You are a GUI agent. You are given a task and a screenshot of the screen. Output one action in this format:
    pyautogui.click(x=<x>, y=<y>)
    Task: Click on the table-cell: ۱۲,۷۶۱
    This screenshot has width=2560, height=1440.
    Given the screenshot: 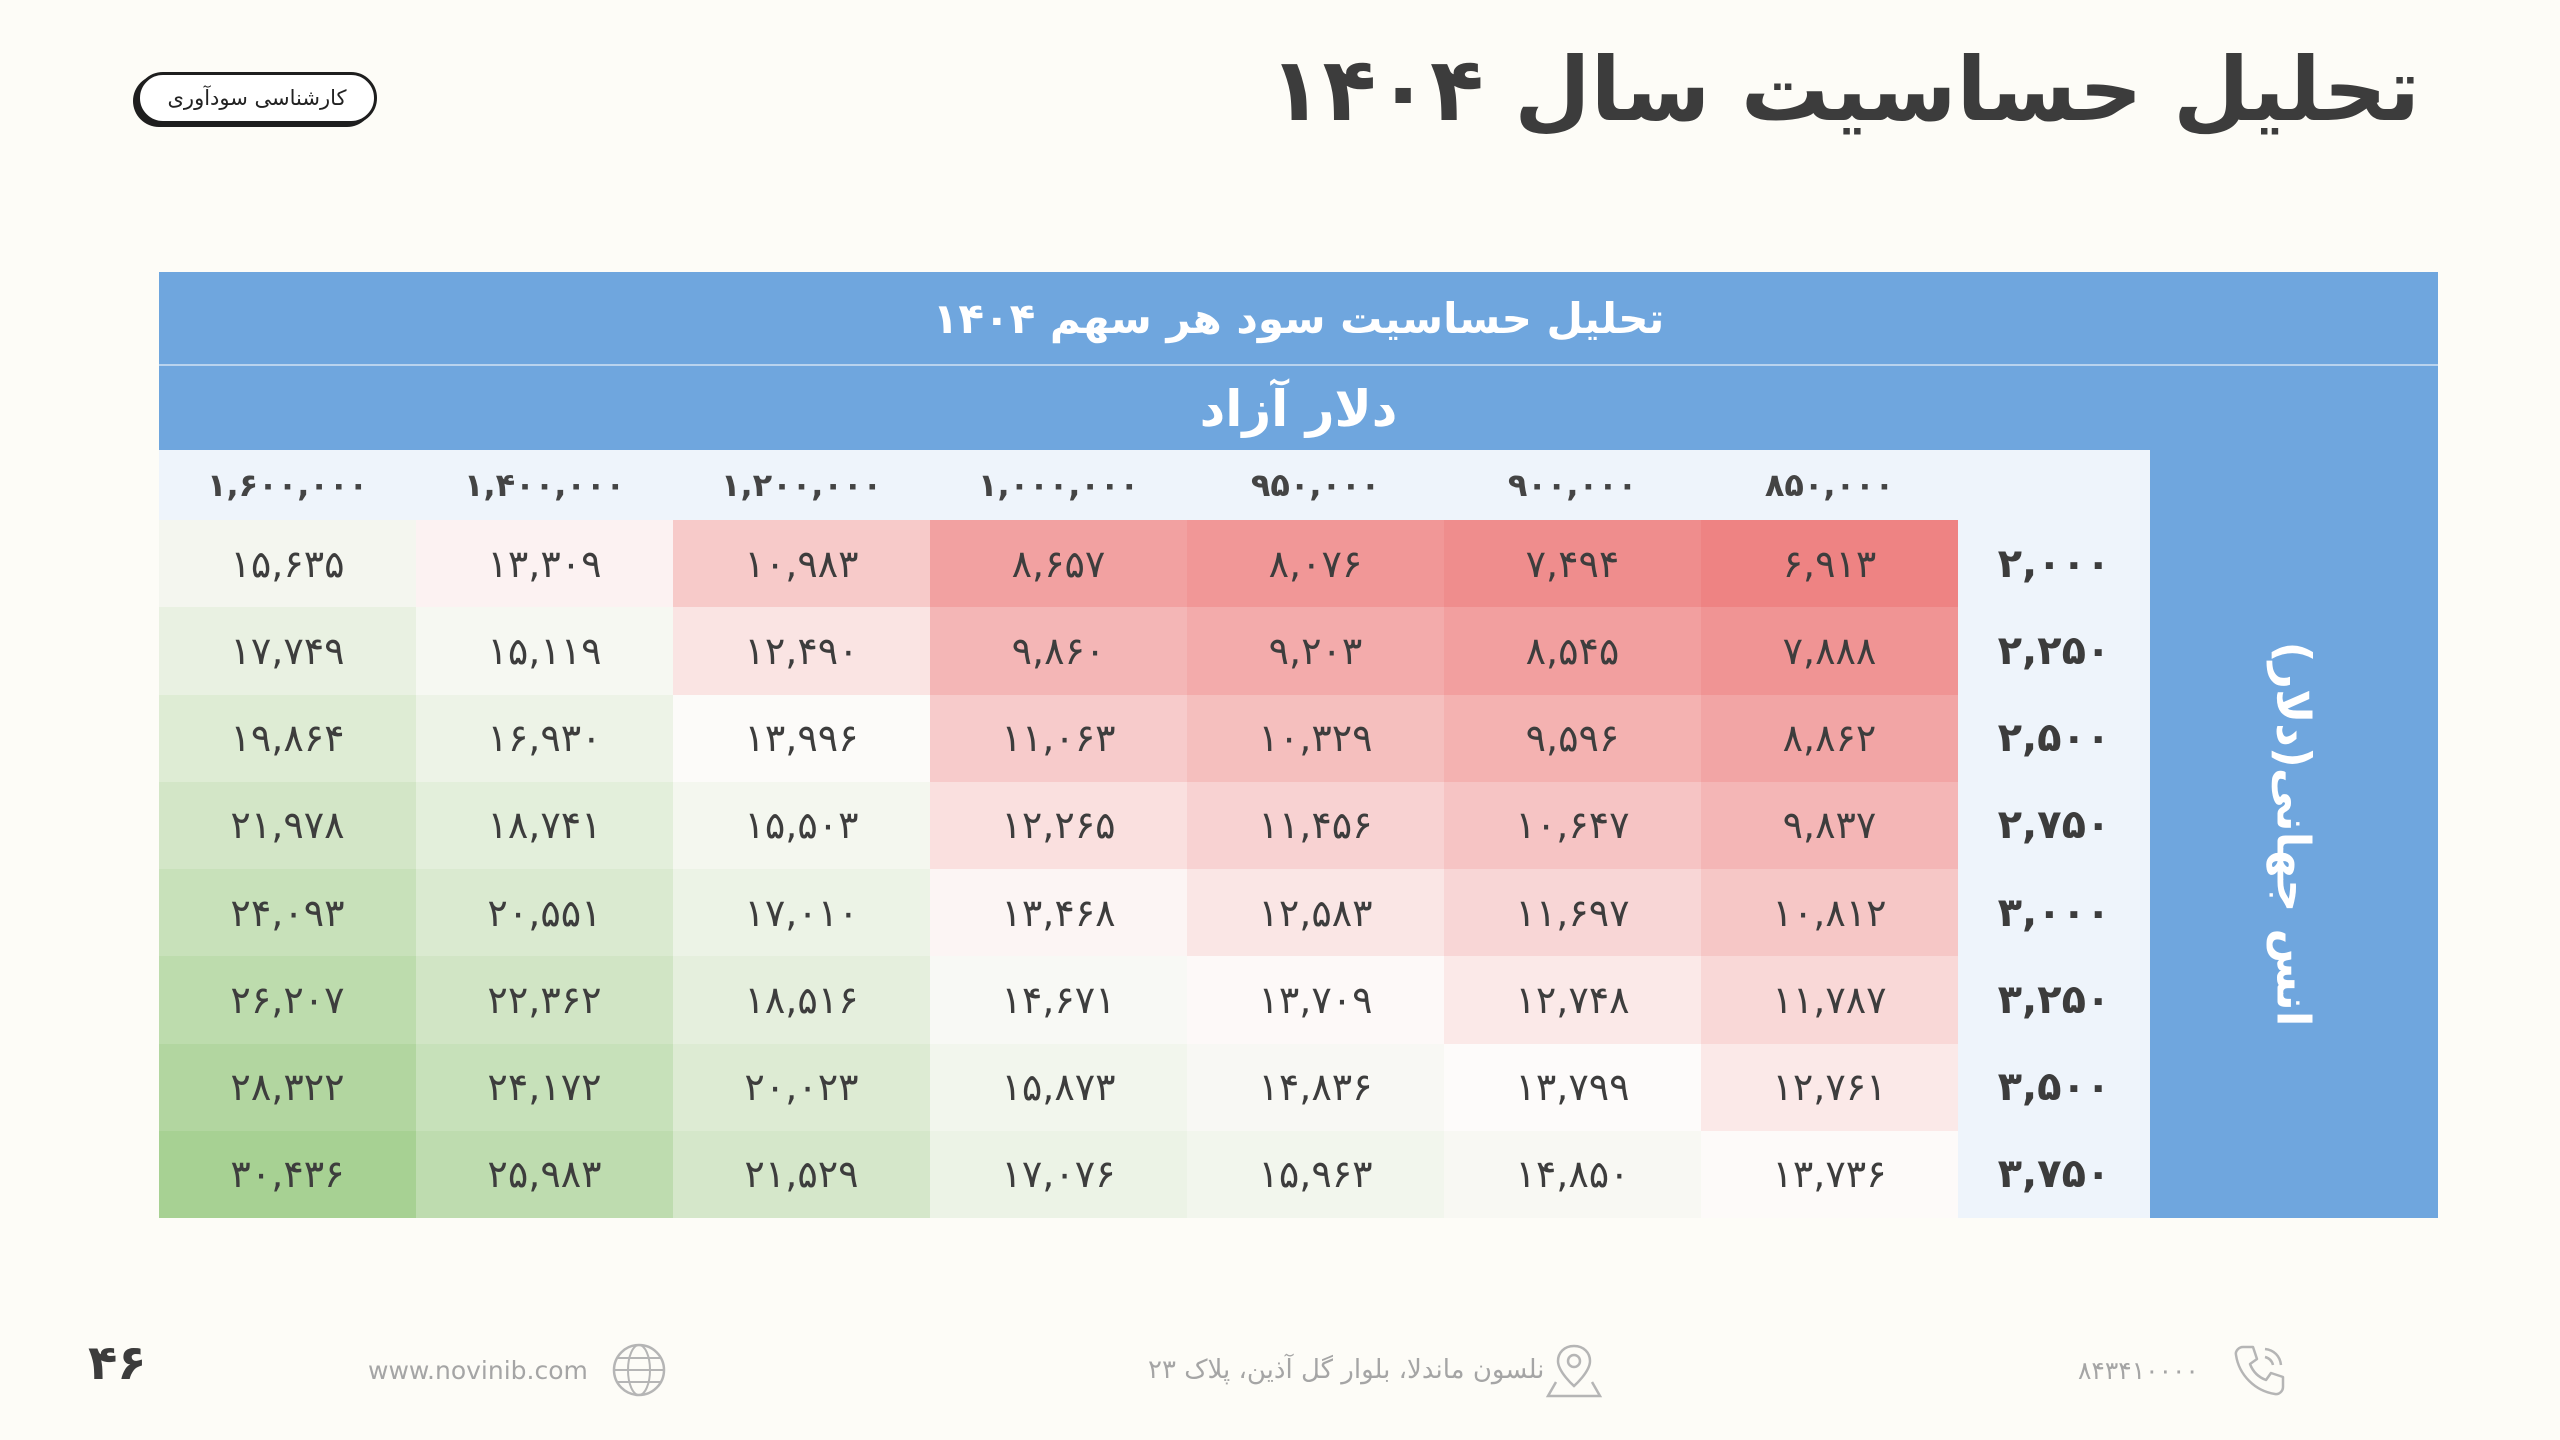 What is the action you would take?
    pyautogui.click(x=1829, y=1087)
    